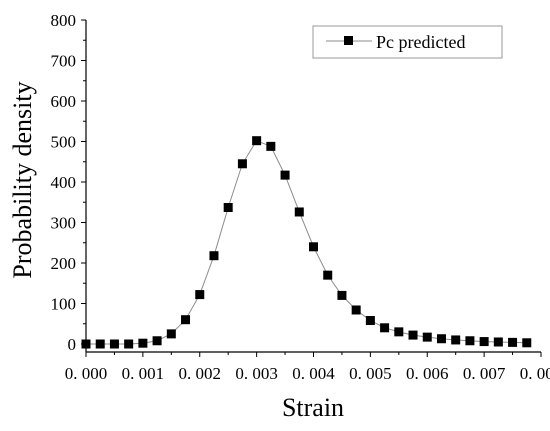 This screenshot has width=550, height=431. What do you see at coordinates (484, 373) in the screenshot?
I see `x-tick-label: 0. 007` at bounding box center [484, 373].